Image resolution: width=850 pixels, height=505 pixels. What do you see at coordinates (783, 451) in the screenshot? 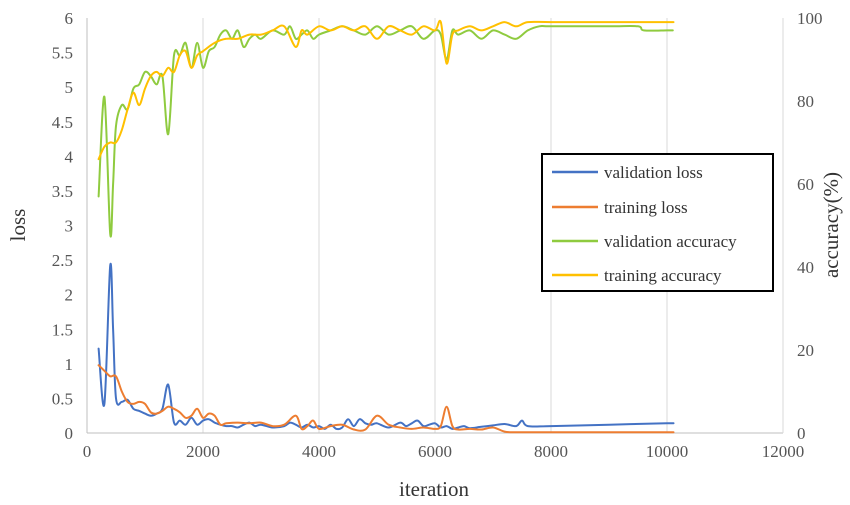
I see `x-tick-label: 12000` at bounding box center [783, 451].